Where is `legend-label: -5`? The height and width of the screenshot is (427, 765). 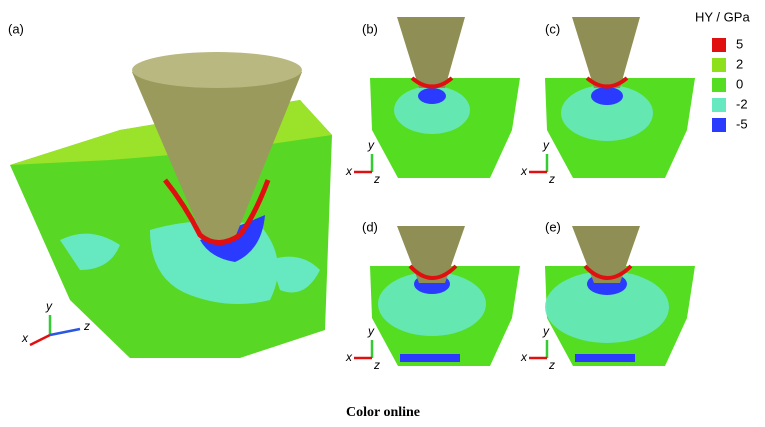 legend-label: -5 is located at coordinates (742, 123).